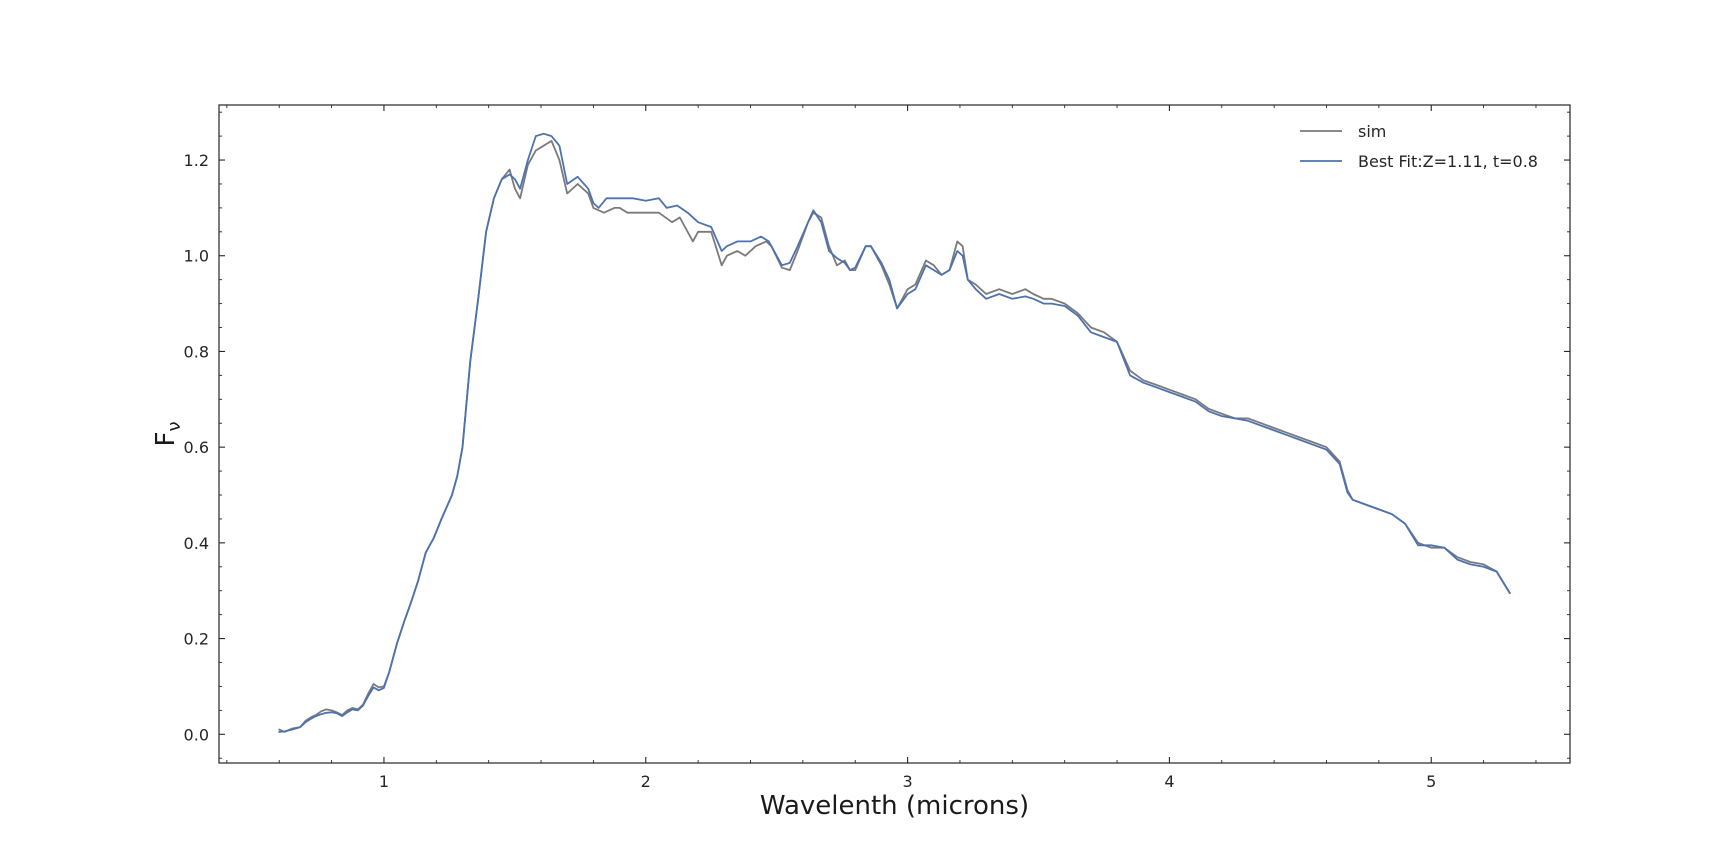  I want to click on legend-label-sim: sim, so click(1372, 131).